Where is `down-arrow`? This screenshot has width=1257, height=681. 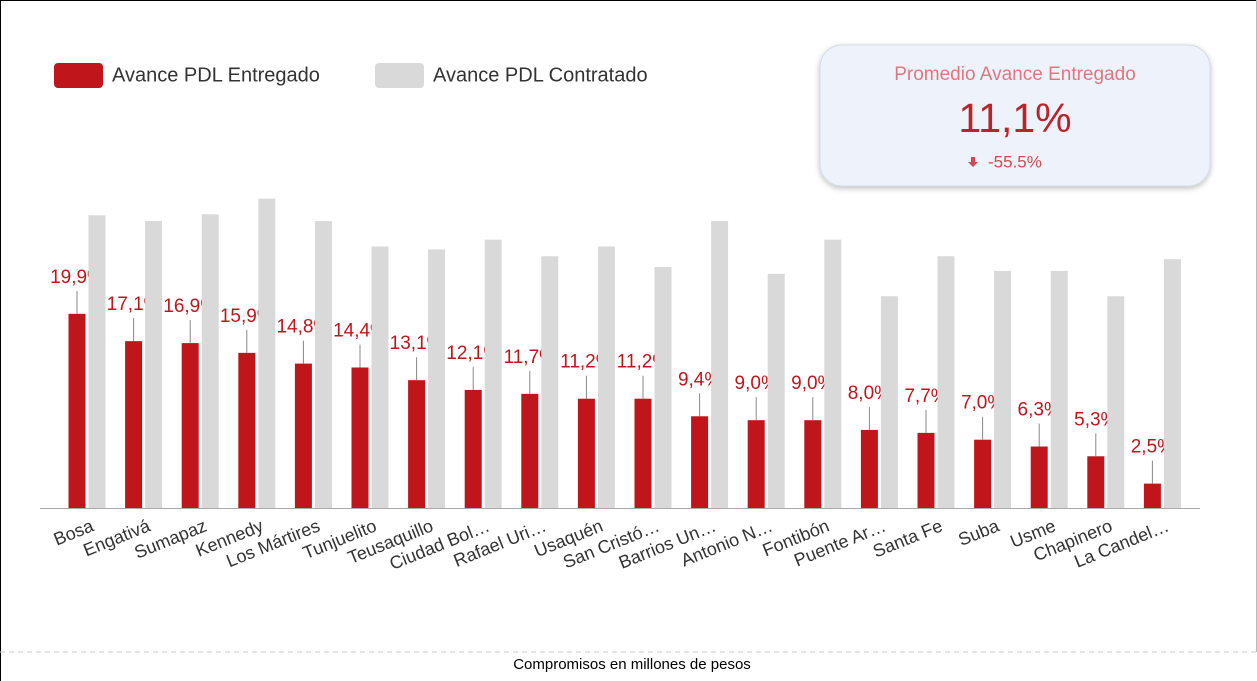 down-arrow is located at coordinates (973, 162).